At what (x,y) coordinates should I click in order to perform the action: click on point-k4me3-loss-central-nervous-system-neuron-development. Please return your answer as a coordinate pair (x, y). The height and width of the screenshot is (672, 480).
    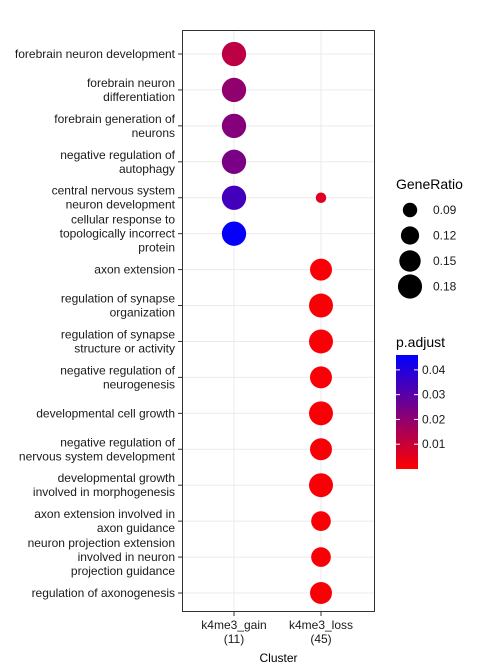
    Looking at the image, I should click on (321, 197).